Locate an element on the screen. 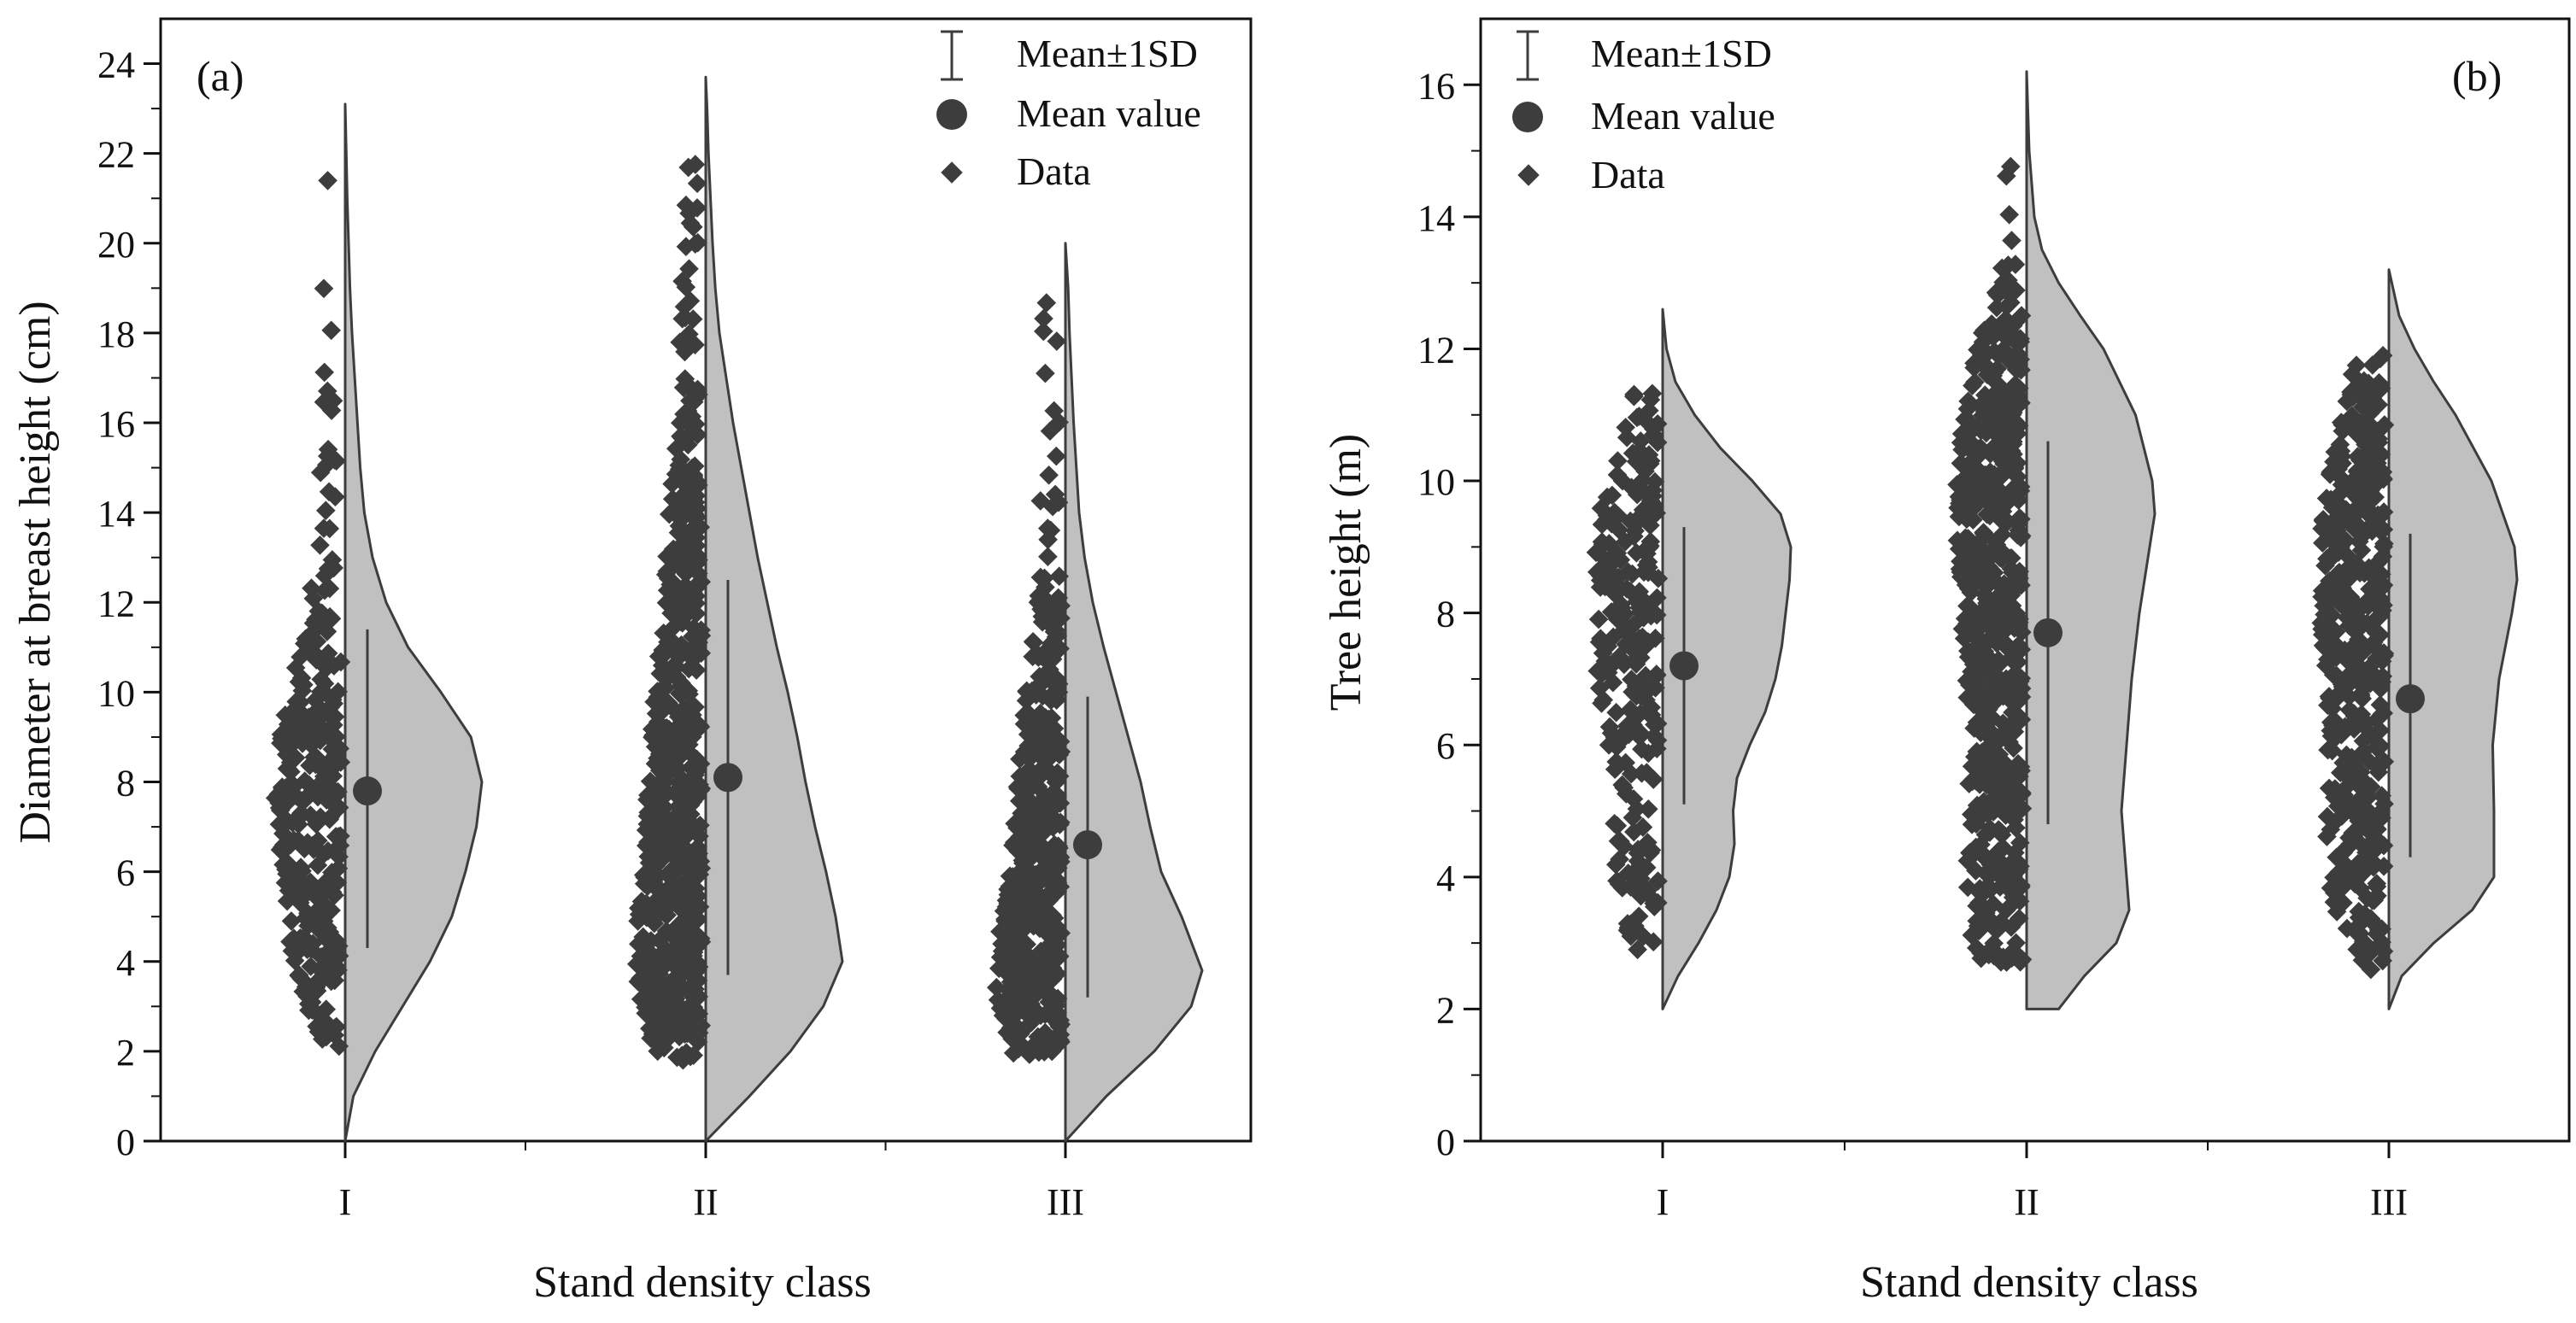 This screenshot has height=1323, width=2576. mean-marker is located at coordinates (2410, 699).